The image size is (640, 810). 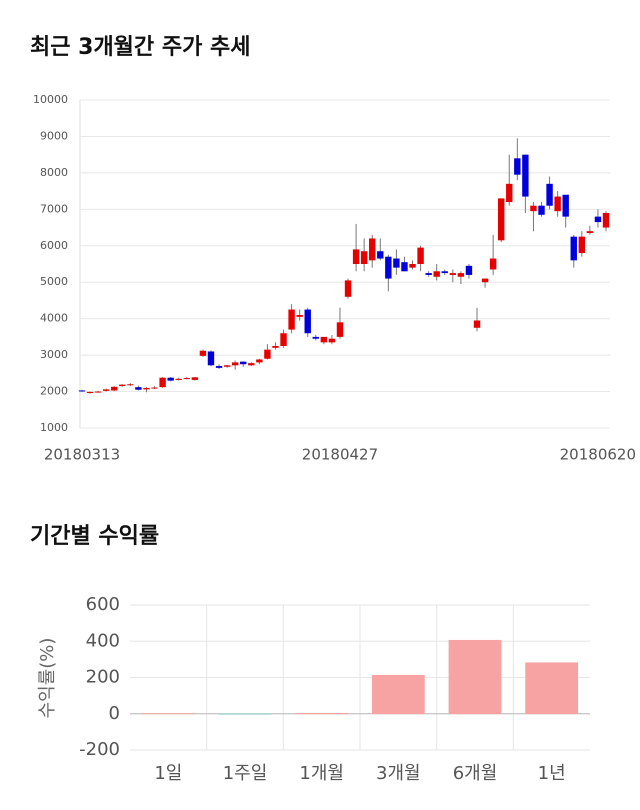 I want to click on y-tick-label: 1000, so click(x=54, y=427).